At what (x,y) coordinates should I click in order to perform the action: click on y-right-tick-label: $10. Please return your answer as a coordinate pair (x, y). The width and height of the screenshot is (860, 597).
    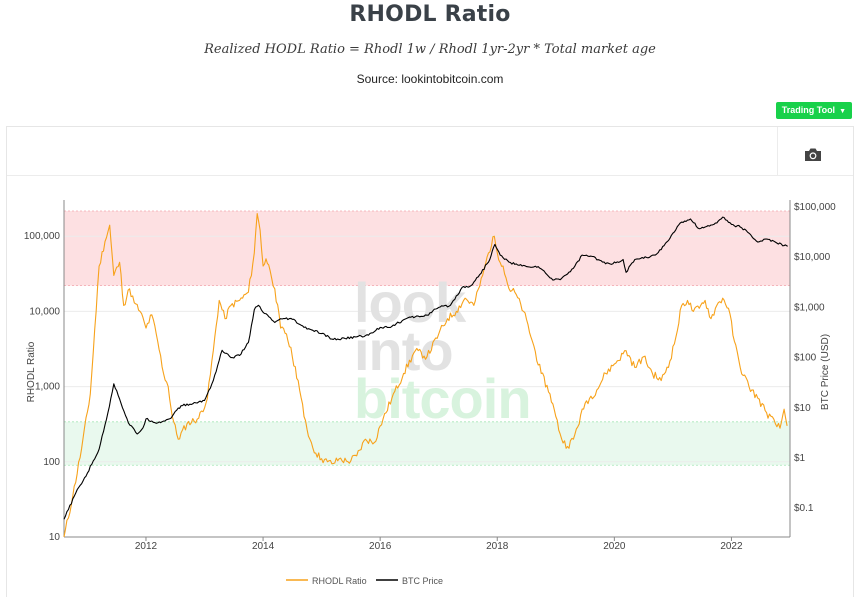
    Looking at the image, I should click on (802, 408).